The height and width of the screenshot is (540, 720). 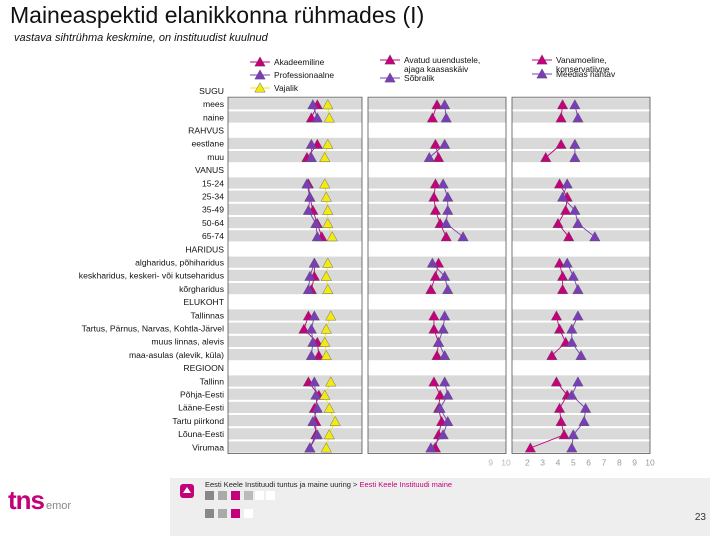 I want to click on footer-link: Eesti Keele Instituudi maine, so click(x=406, y=484).